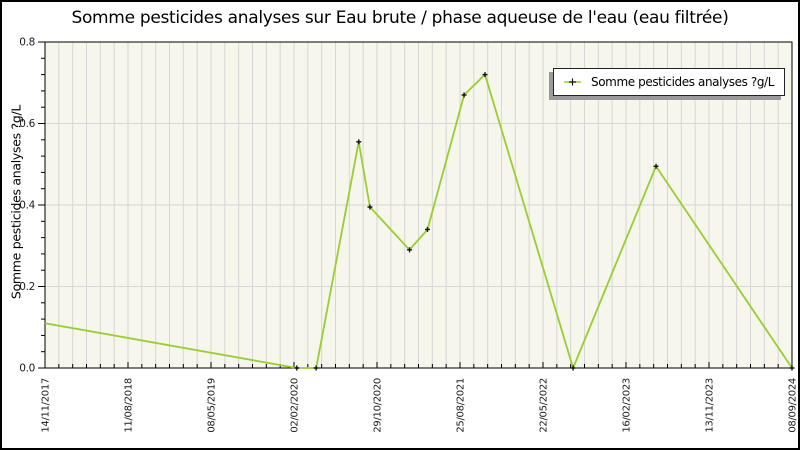 Image resolution: width=800 pixels, height=450 pixels. What do you see at coordinates (572, 82) in the screenshot?
I see `legend-line-marker-icon` at bounding box center [572, 82].